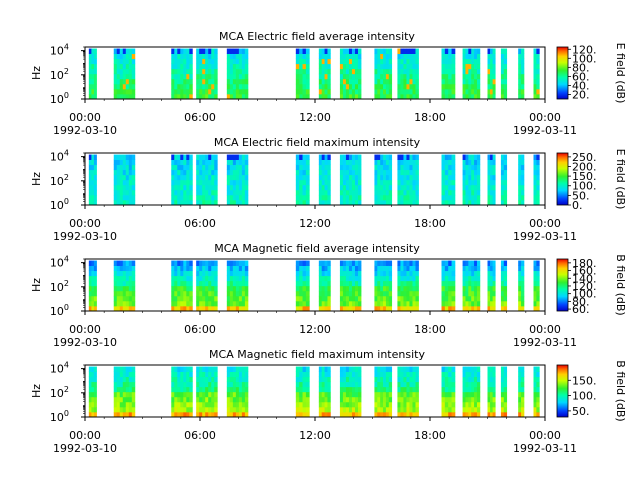 This screenshot has width=640, height=480. What do you see at coordinates (59, 416) in the screenshot?
I see `y-tick-label: 100` at bounding box center [59, 416].